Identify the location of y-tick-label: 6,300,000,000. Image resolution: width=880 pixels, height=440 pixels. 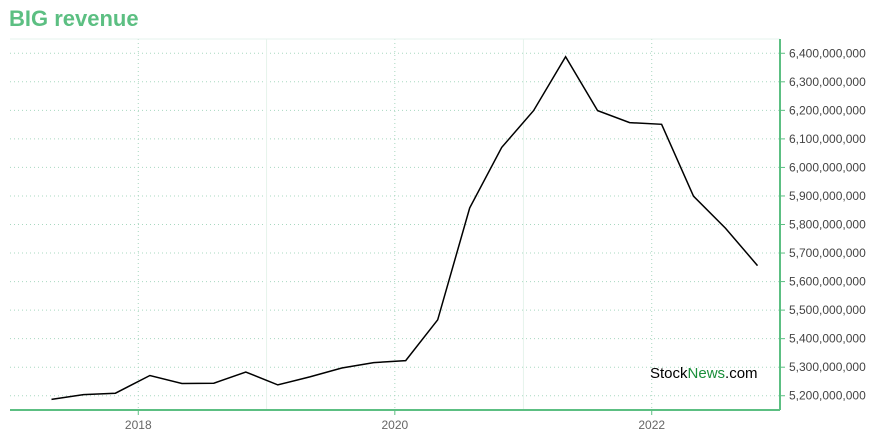
(827, 82).